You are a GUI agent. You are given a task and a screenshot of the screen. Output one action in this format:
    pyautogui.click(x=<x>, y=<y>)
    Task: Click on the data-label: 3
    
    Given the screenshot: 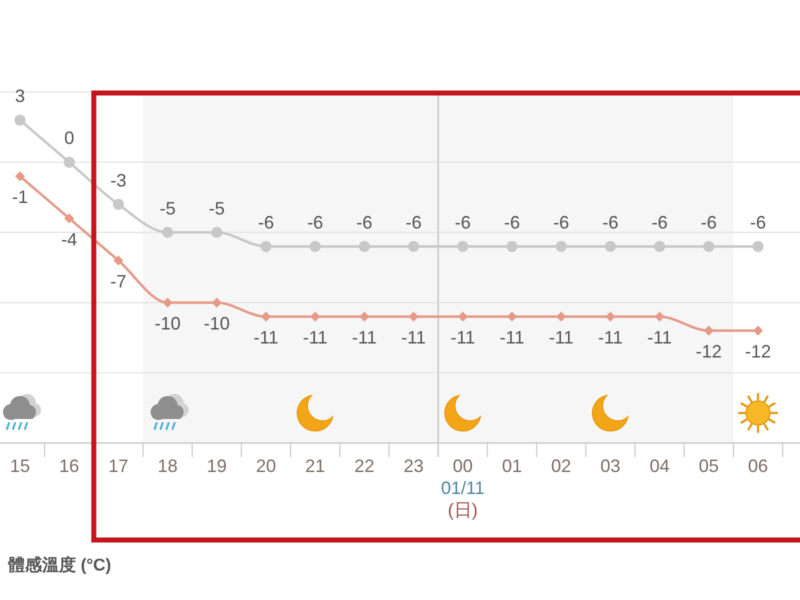 What is the action you would take?
    pyautogui.click(x=20, y=96)
    